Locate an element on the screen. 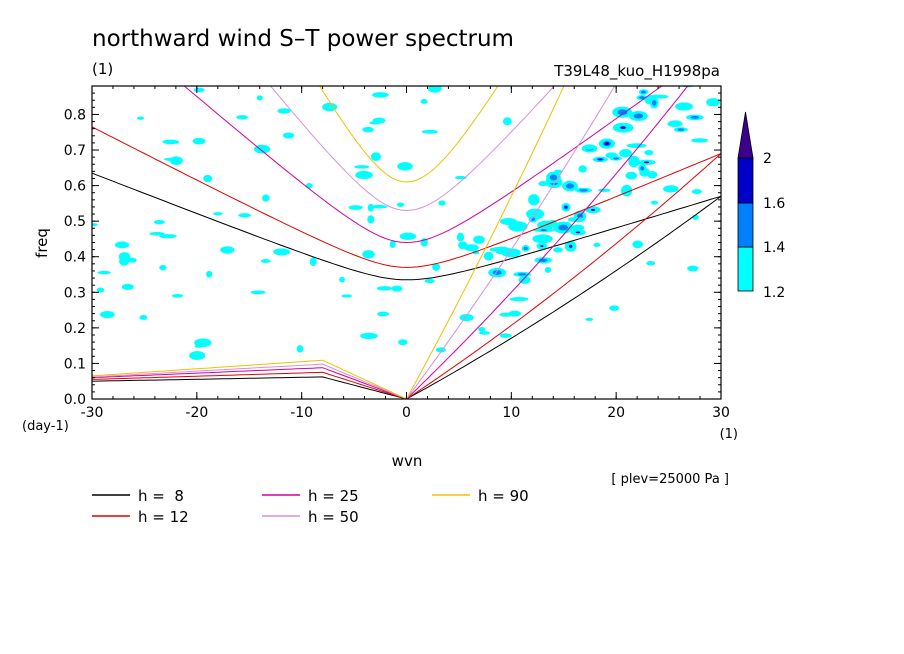 Image resolution: width=904 pixels, height=654 pixels. colorbar-label: 1.6 is located at coordinates (774, 204).